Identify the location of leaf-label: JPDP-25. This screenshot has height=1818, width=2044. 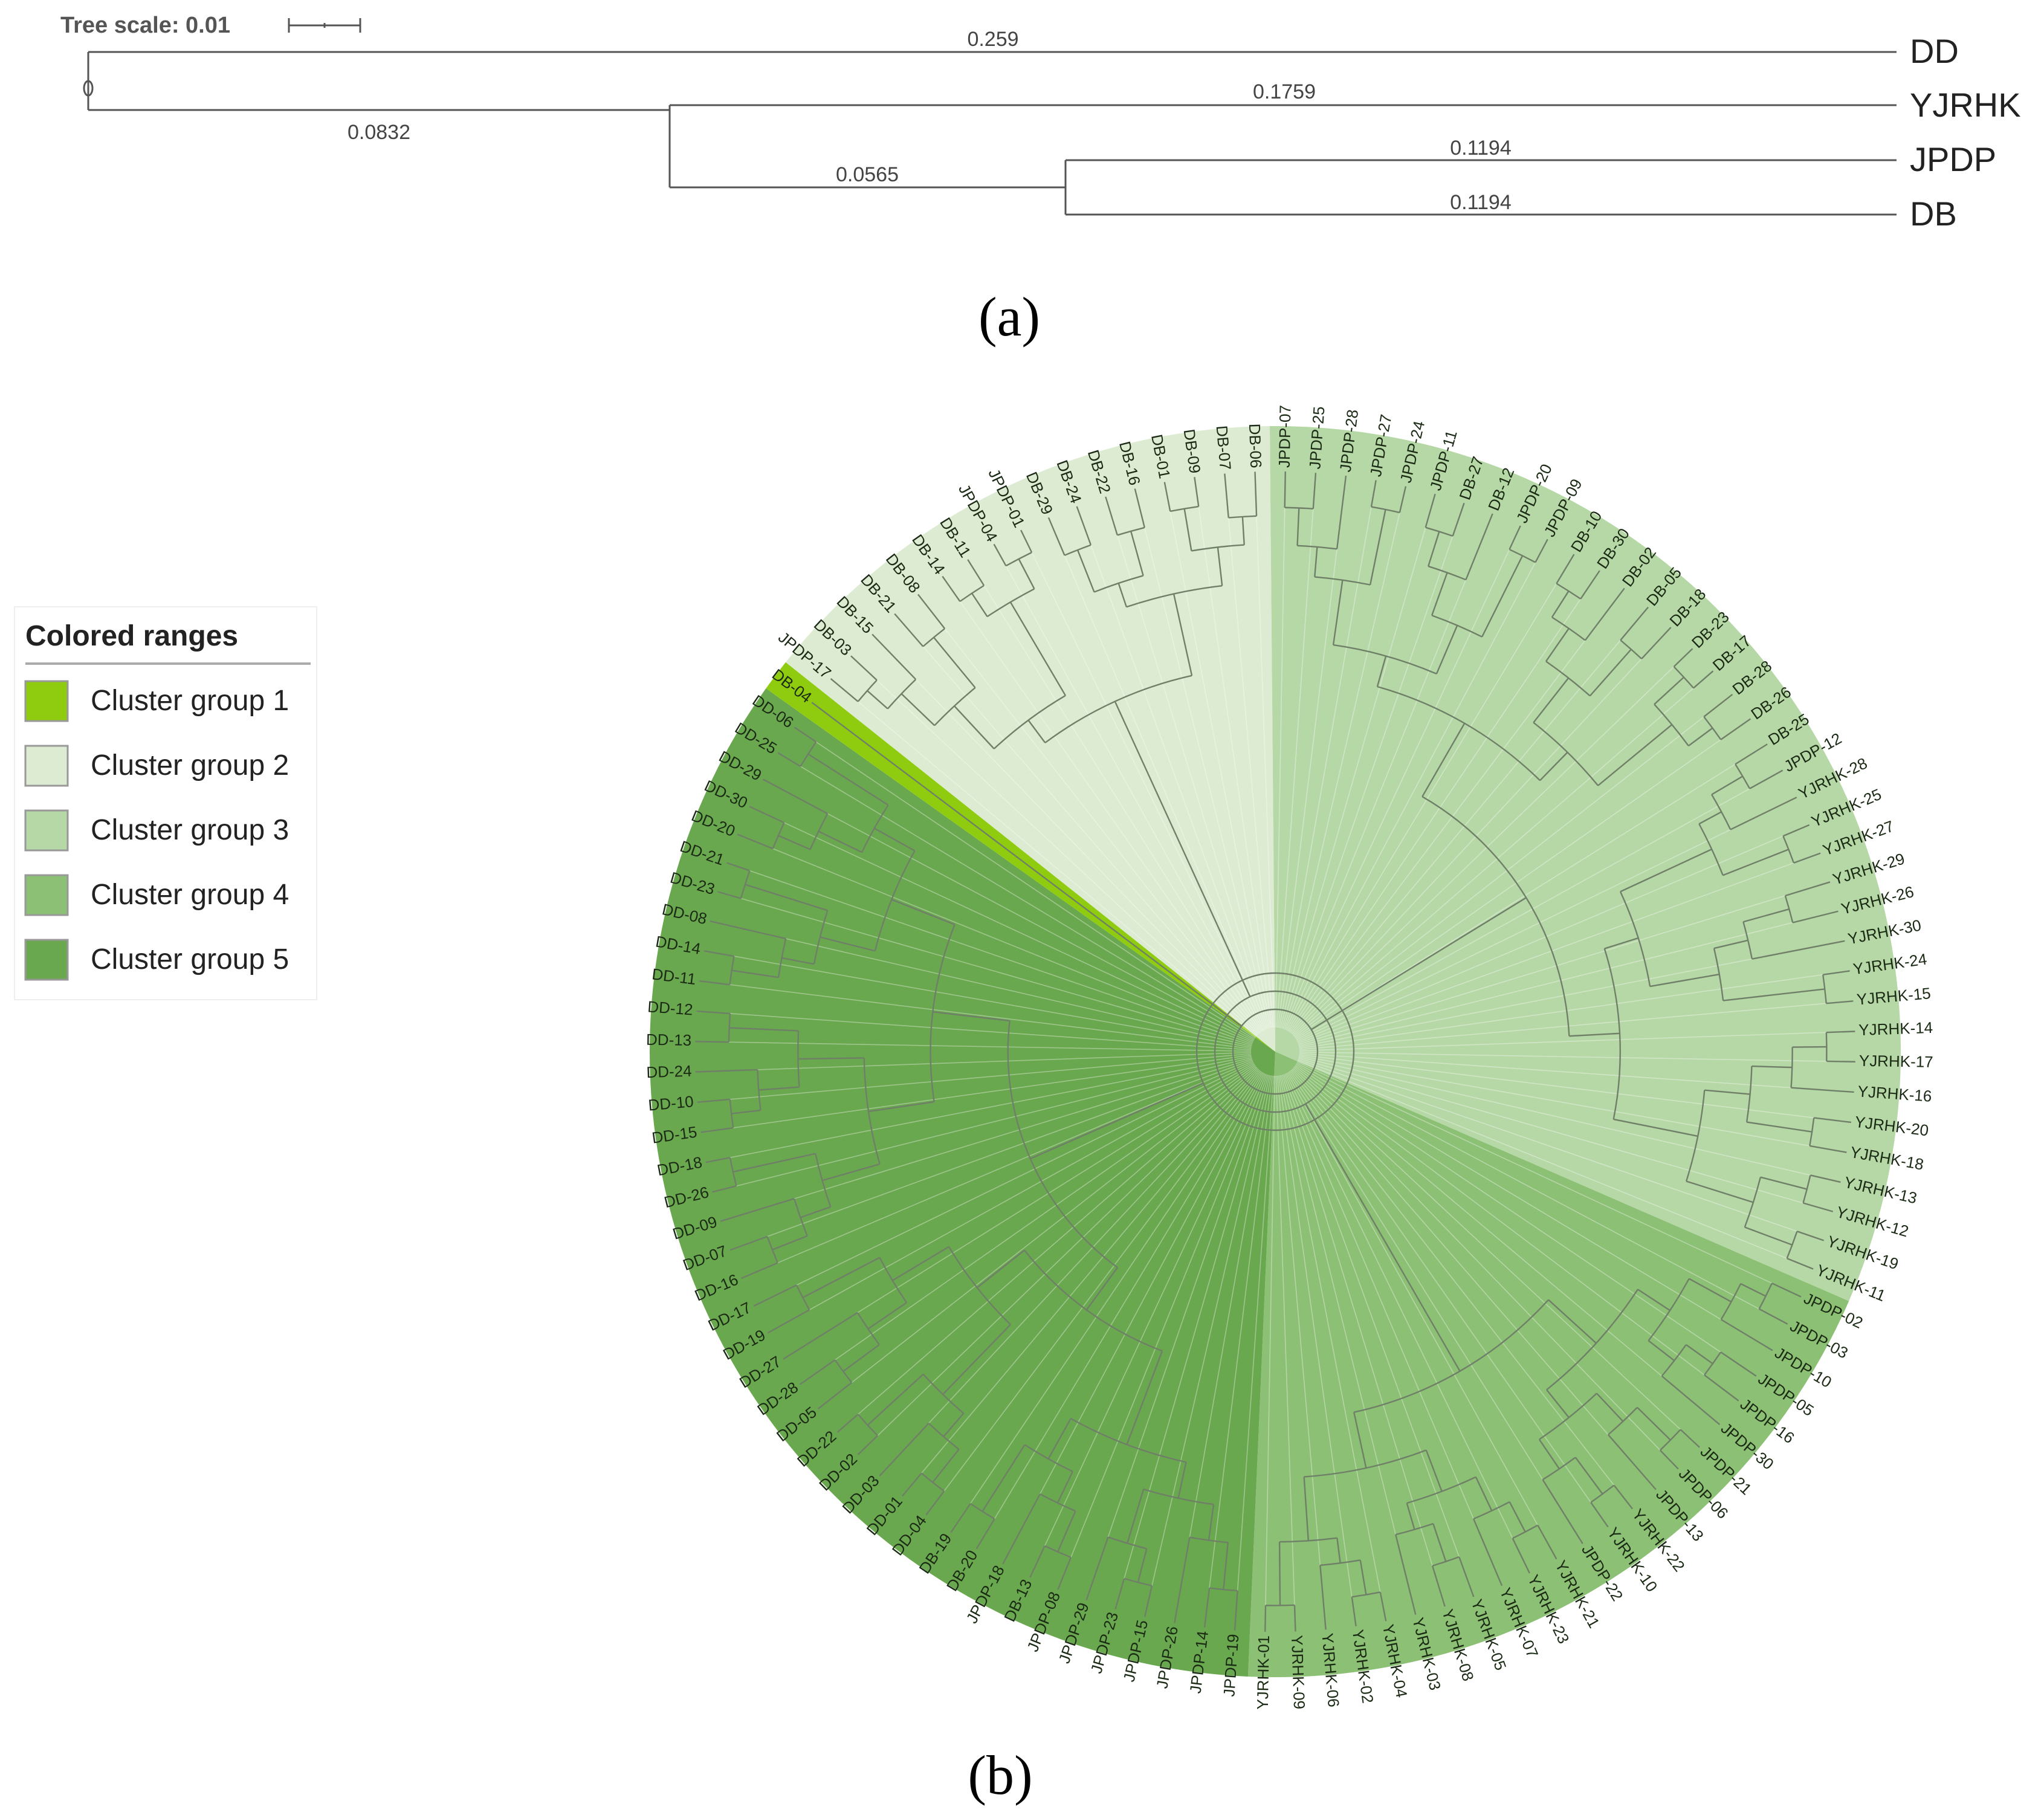
(1316, 438).